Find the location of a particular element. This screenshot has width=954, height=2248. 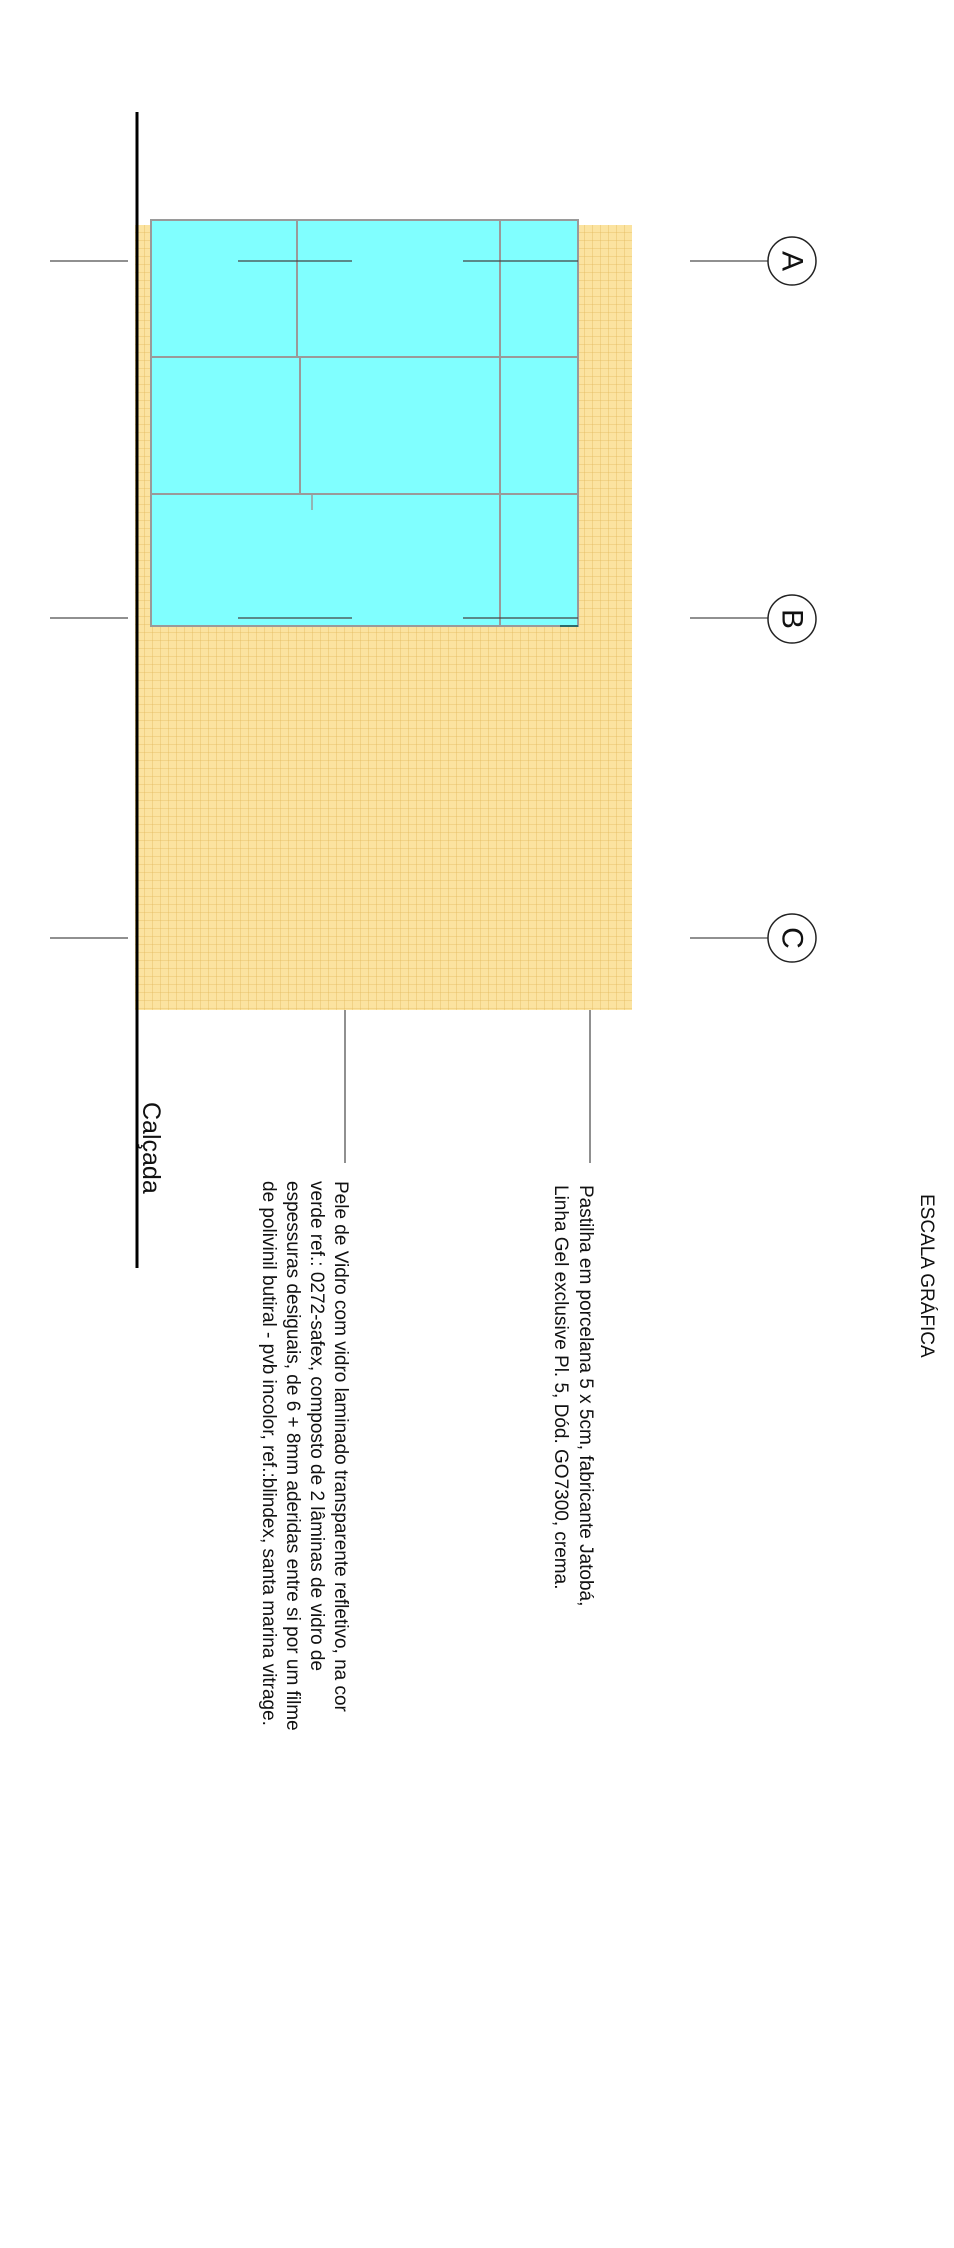

glass-panel is located at coordinates (364, 423).